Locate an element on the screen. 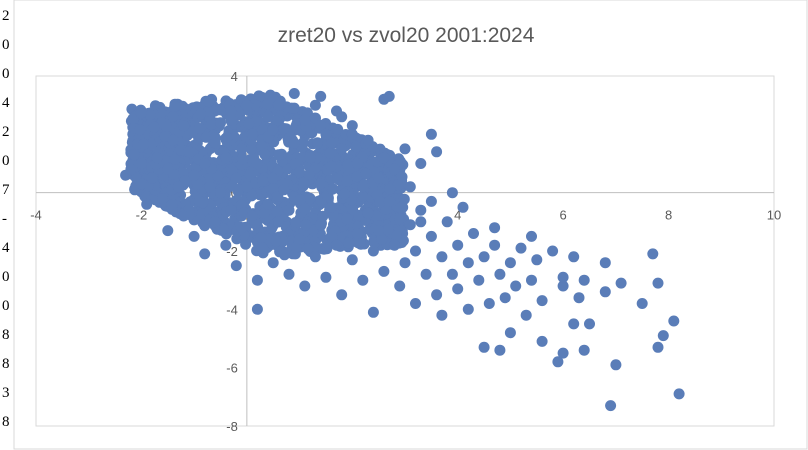 The image size is (808, 450). edge-glyph: 0 is located at coordinates (6, 74).